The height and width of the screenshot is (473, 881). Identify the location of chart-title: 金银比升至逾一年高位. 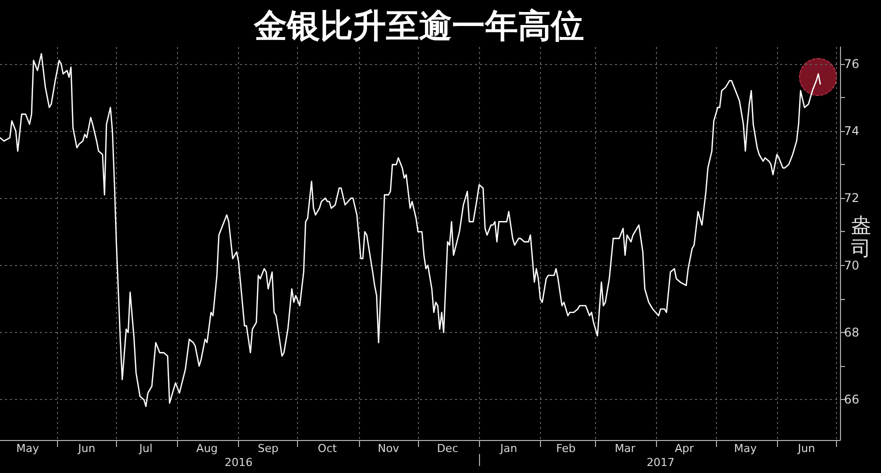
(418, 25).